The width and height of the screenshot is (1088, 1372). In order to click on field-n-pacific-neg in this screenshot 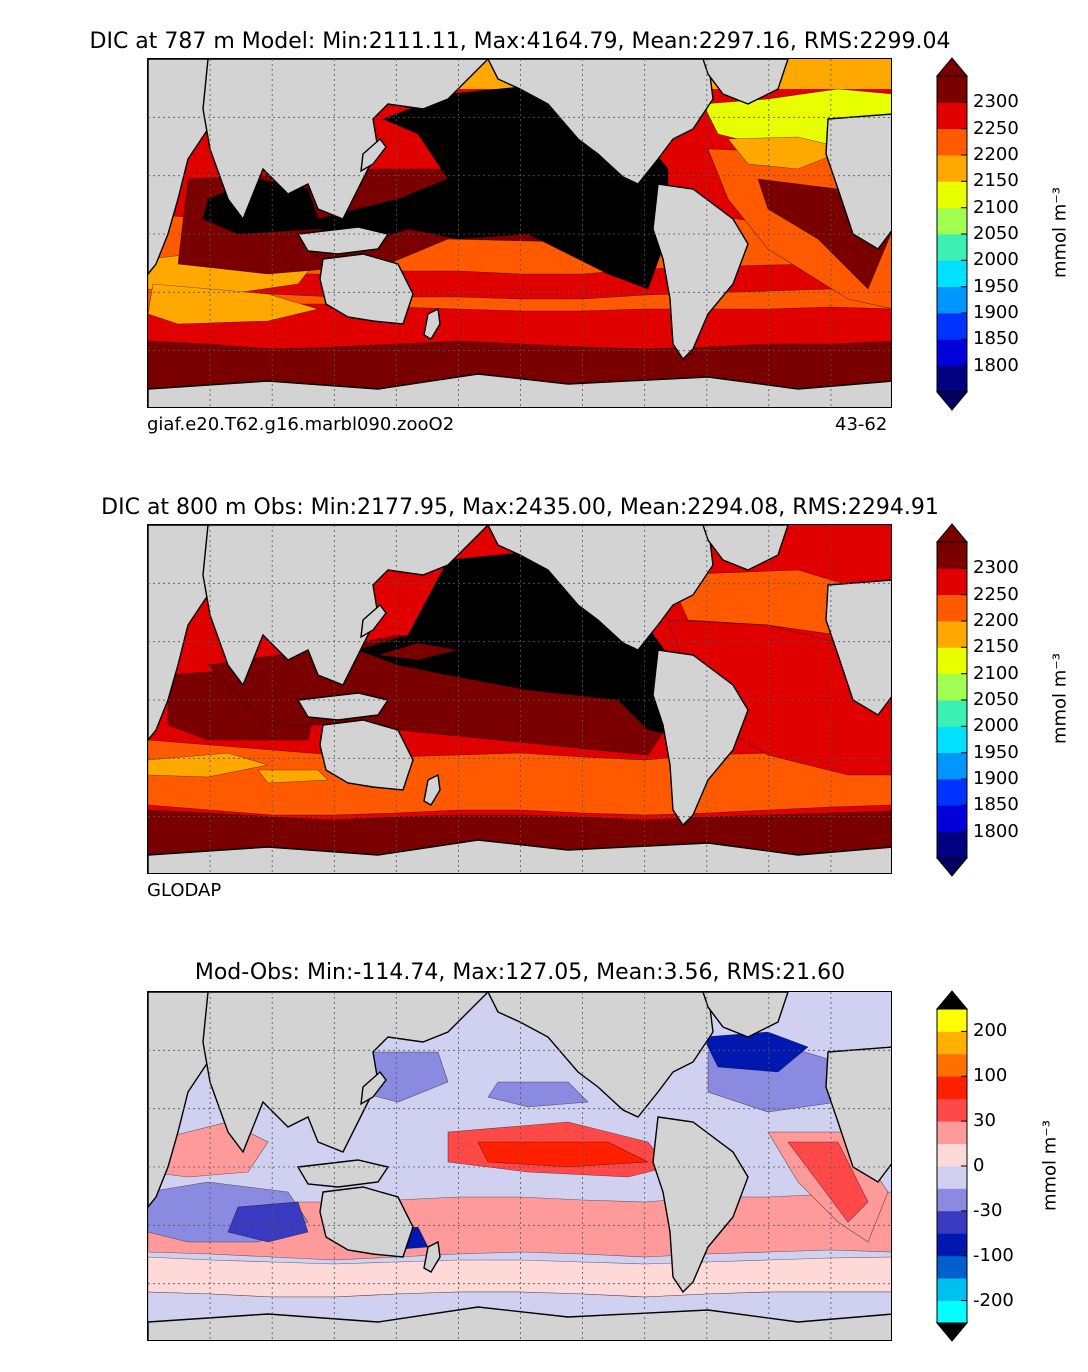, I will do `click(538, 1094)`.